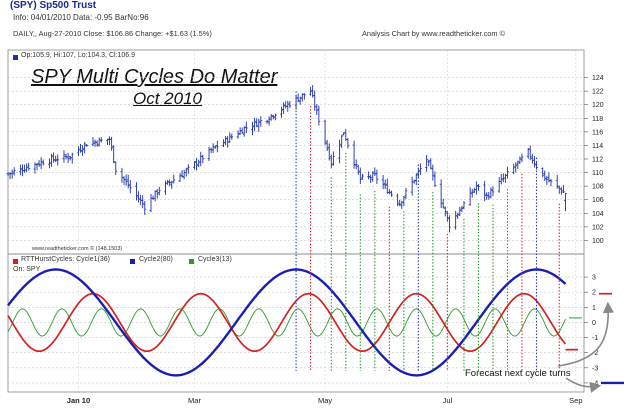  Describe the element at coordinates (598, 214) in the screenshot. I see `price-tick-label: 104` at that location.